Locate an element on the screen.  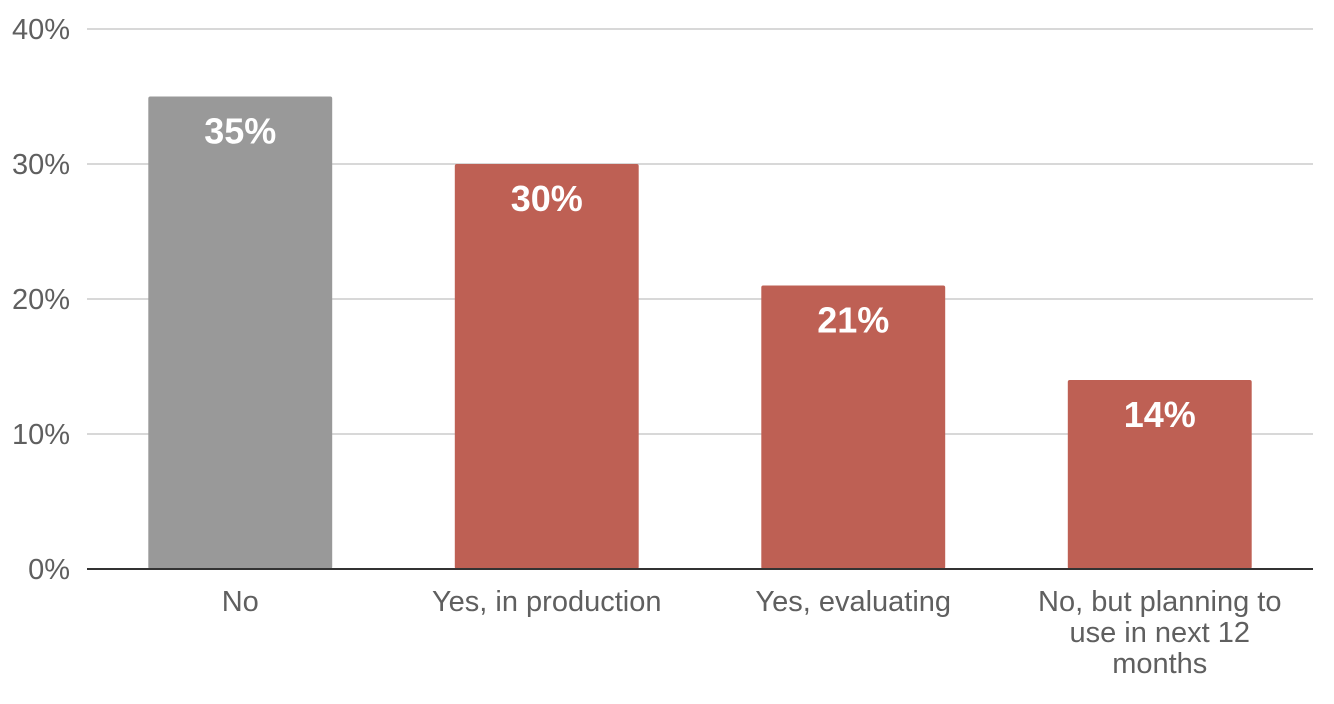
y-tick-label: 0% is located at coordinates (49, 570).